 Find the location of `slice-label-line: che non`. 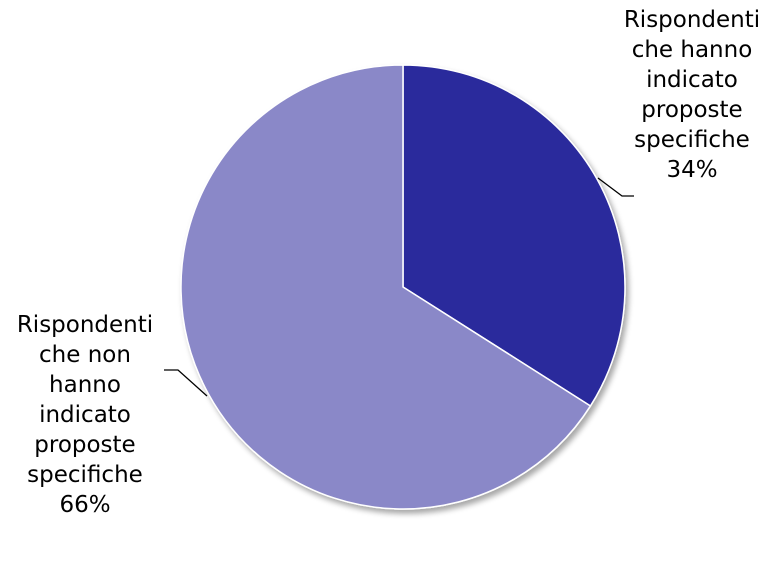

slice-label-line: che non is located at coordinates (85, 355).